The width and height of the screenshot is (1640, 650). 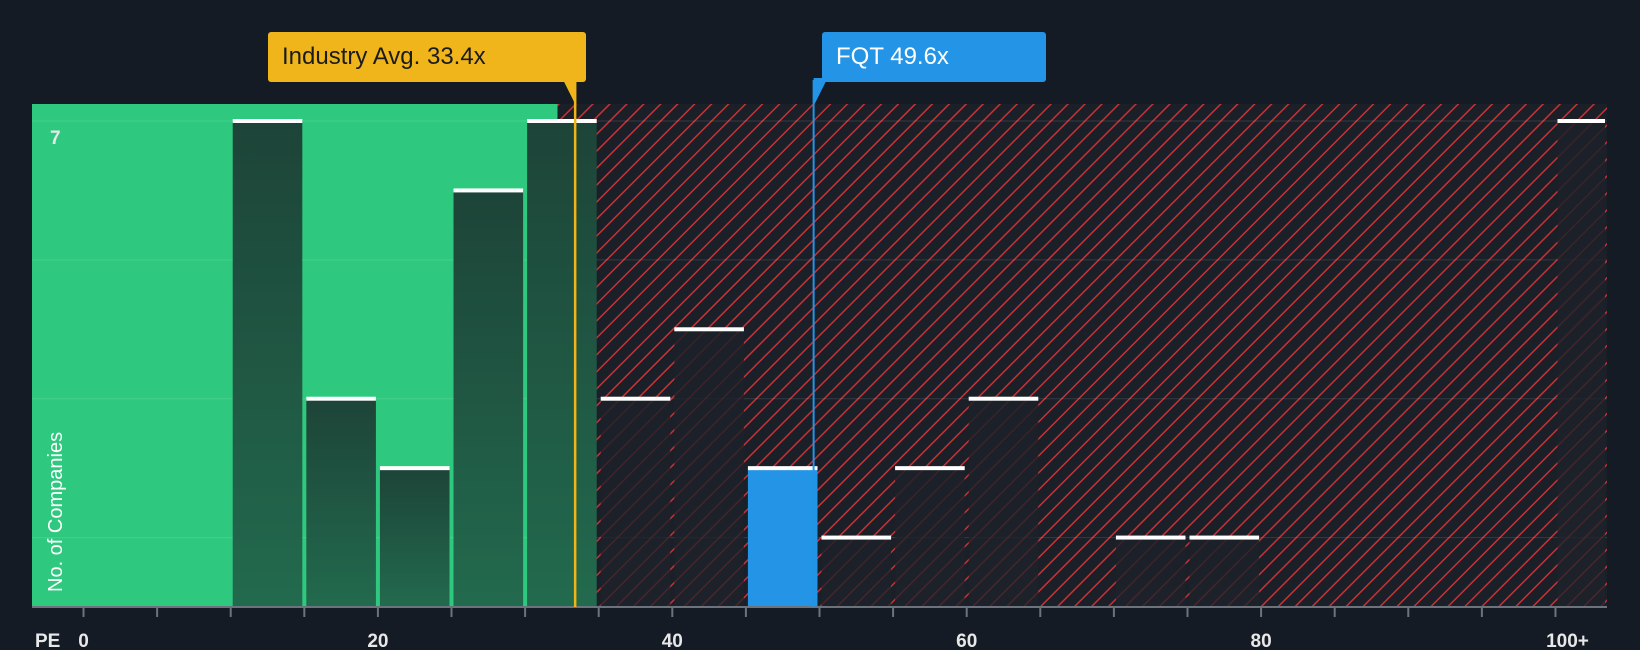 I want to click on company-pe-pointer, so click(x=820, y=92).